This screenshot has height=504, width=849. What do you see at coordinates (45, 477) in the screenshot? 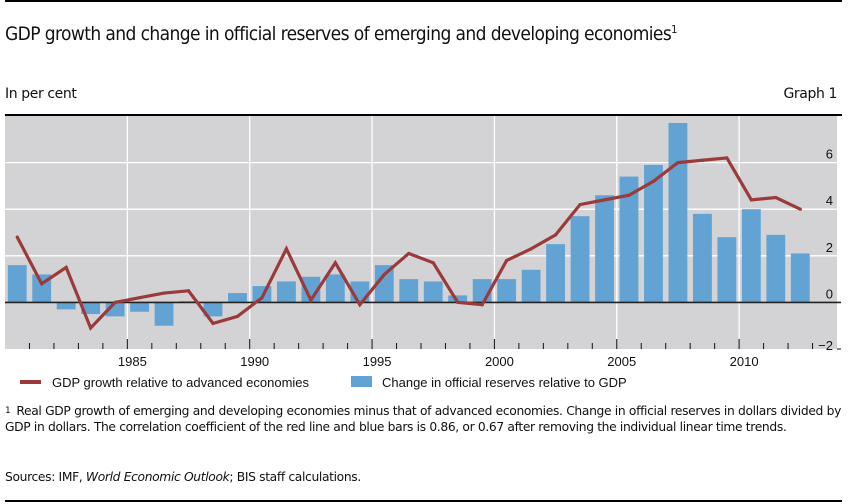
I see `sources-prefix: Sources: IMF,` at bounding box center [45, 477].